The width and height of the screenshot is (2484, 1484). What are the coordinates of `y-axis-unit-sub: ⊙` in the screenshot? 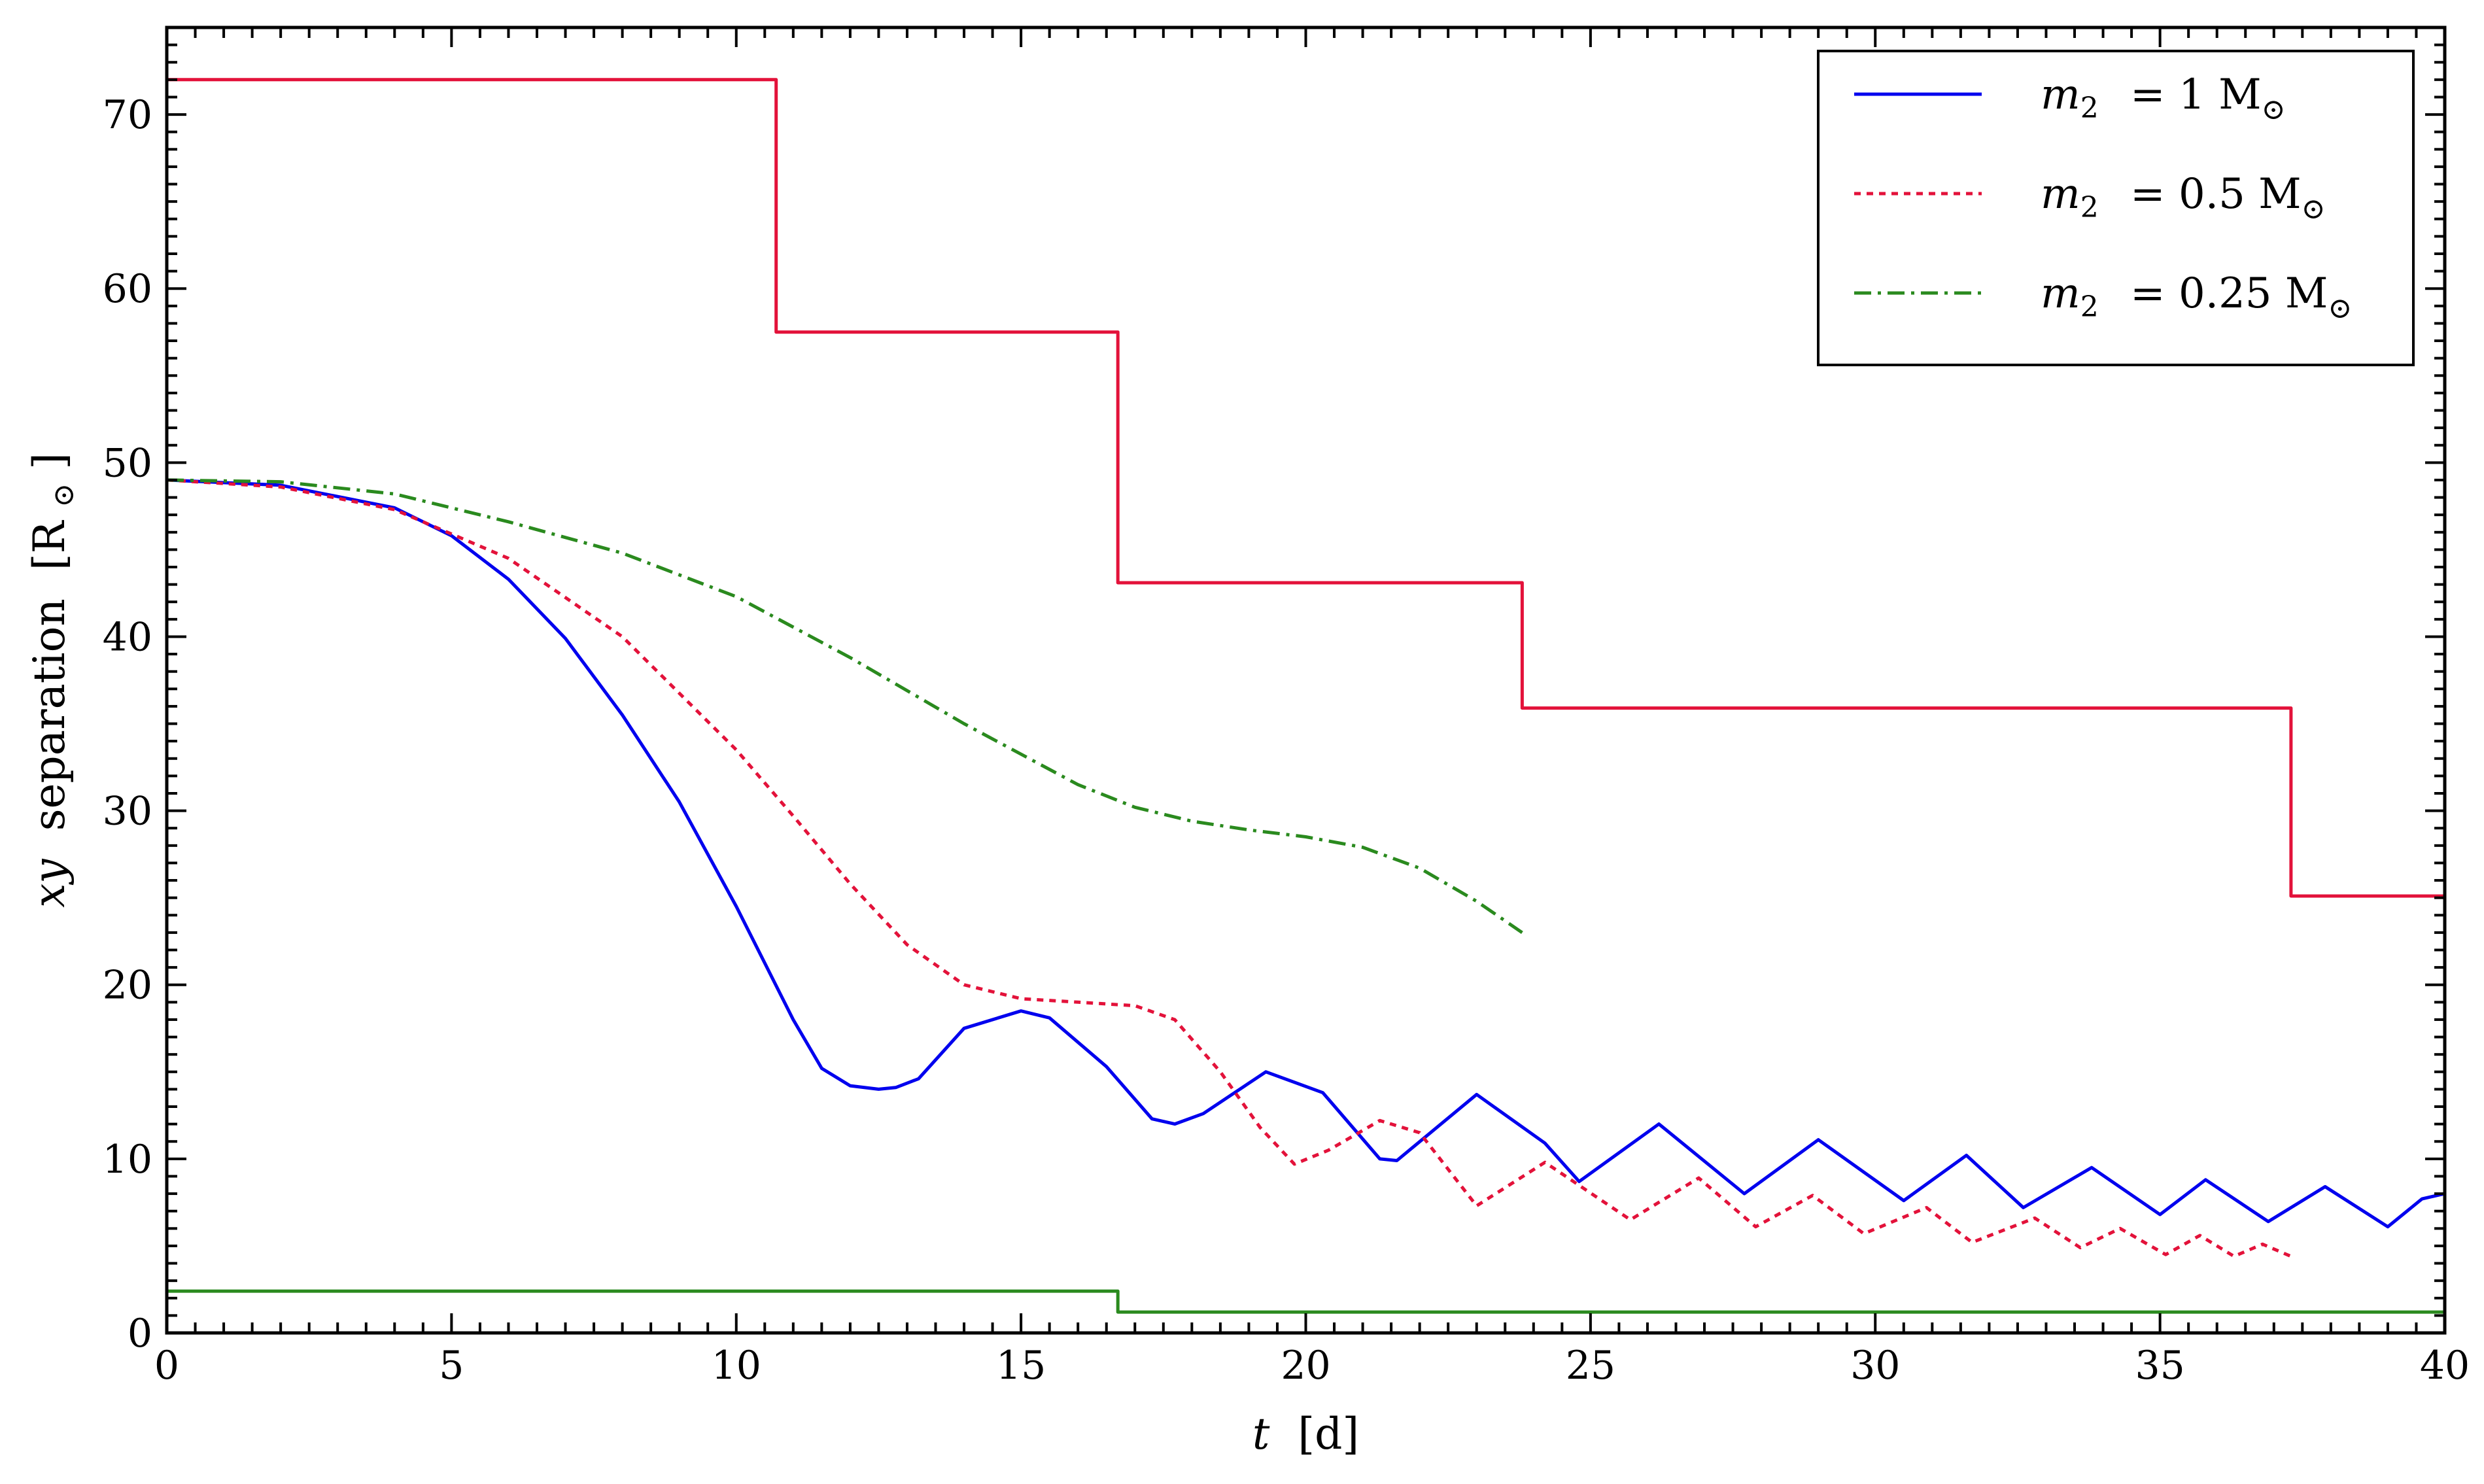 It's located at (63, 495).